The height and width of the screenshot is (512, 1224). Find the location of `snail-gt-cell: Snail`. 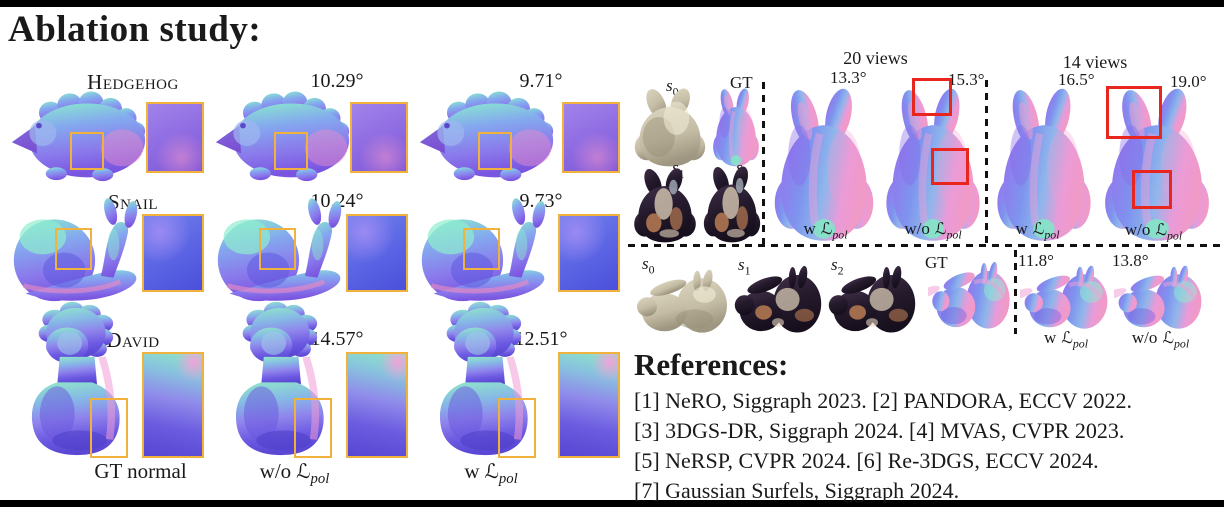

snail-gt-cell: Snail is located at coordinates (110, 247).